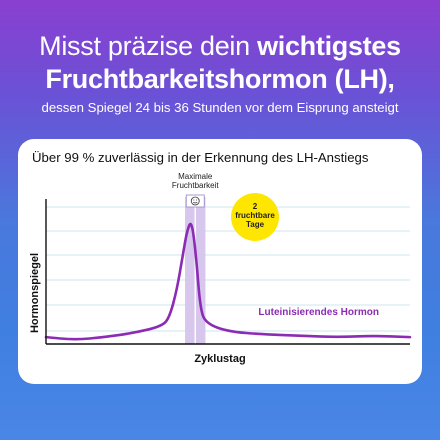 The height and width of the screenshot is (440, 440). I want to click on fertile-days-badge-line-3: Tage, so click(255, 224).